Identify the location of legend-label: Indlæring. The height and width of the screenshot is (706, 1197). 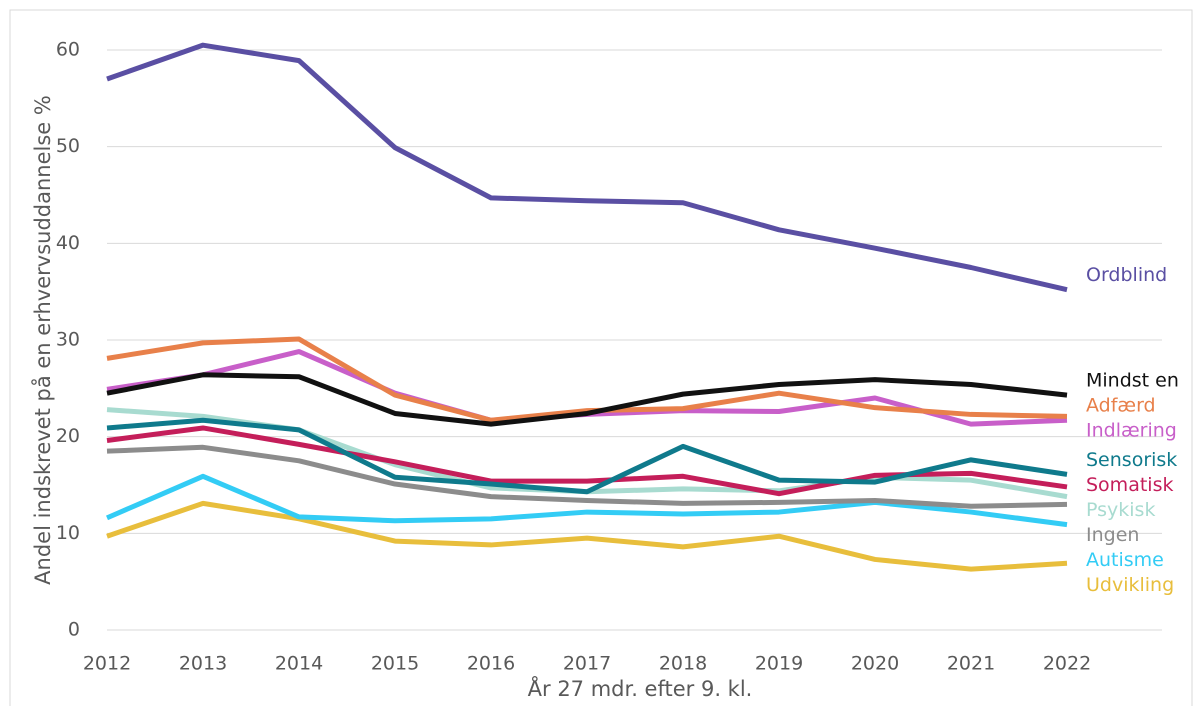
(1131, 431).